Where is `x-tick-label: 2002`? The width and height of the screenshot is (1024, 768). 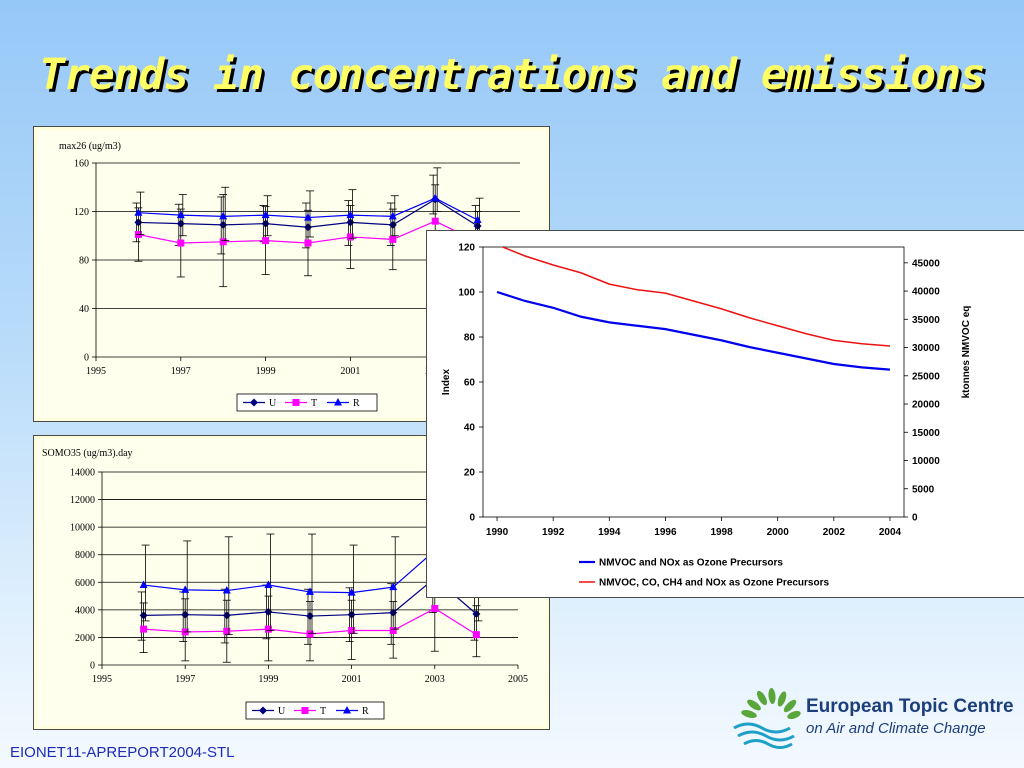
x-tick-label: 2002 is located at coordinates (834, 532).